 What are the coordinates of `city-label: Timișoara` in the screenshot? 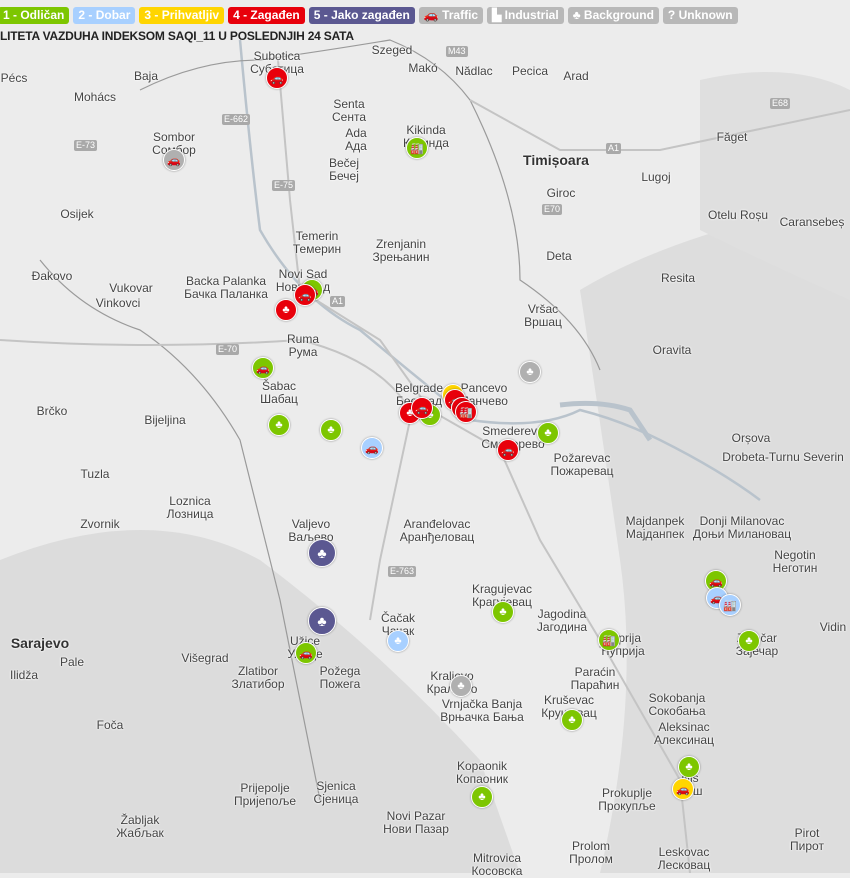 It's located at (556, 160).